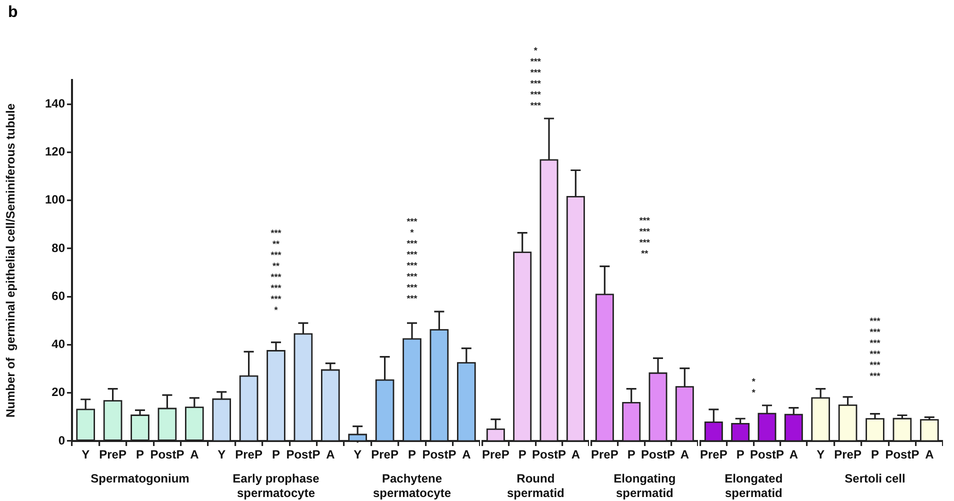  What do you see at coordinates (645, 486) in the screenshot?
I see `x-axis-title: Elongating spermatid` at bounding box center [645, 486].